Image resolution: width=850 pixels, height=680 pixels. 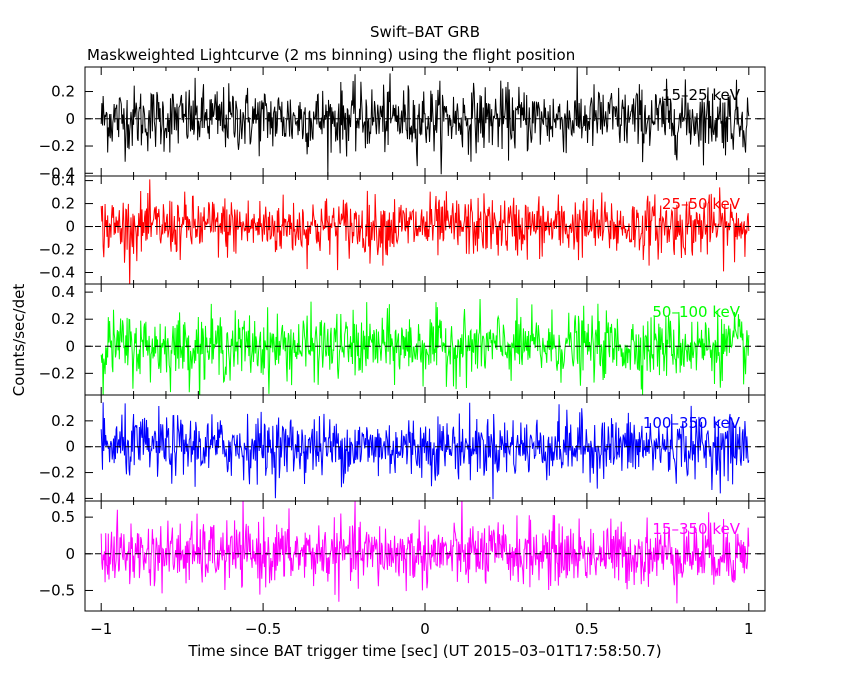 What do you see at coordinates (701, 95) in the screenshot?
I see `series-label-1: 15–25 keV` at bounding box center [701, 95].